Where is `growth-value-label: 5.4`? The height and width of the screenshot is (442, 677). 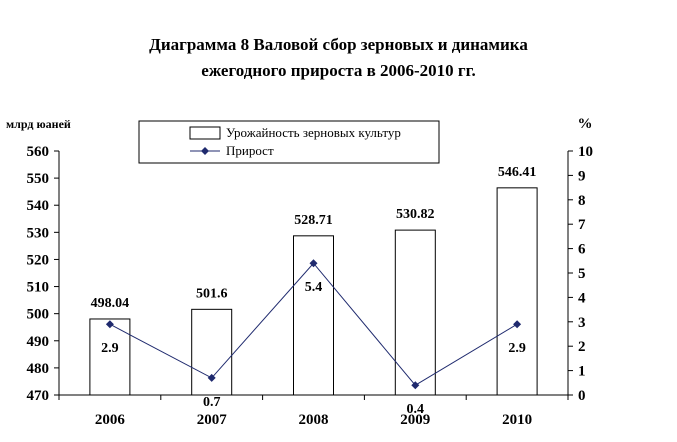 growth-value-label: 5.4 is located at coordinates (314, 287).